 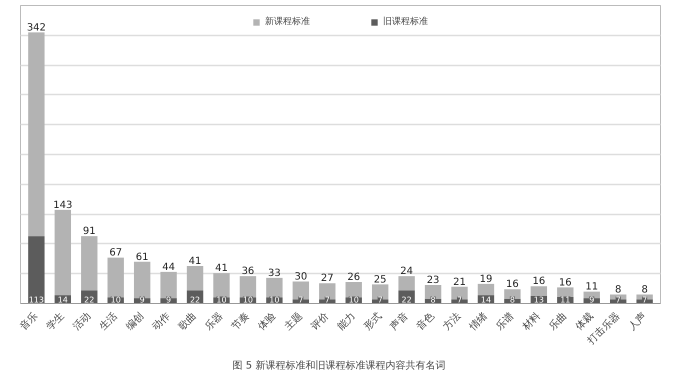 I want to click on x-tick-label: 体裁, so click(x=584, y=321).